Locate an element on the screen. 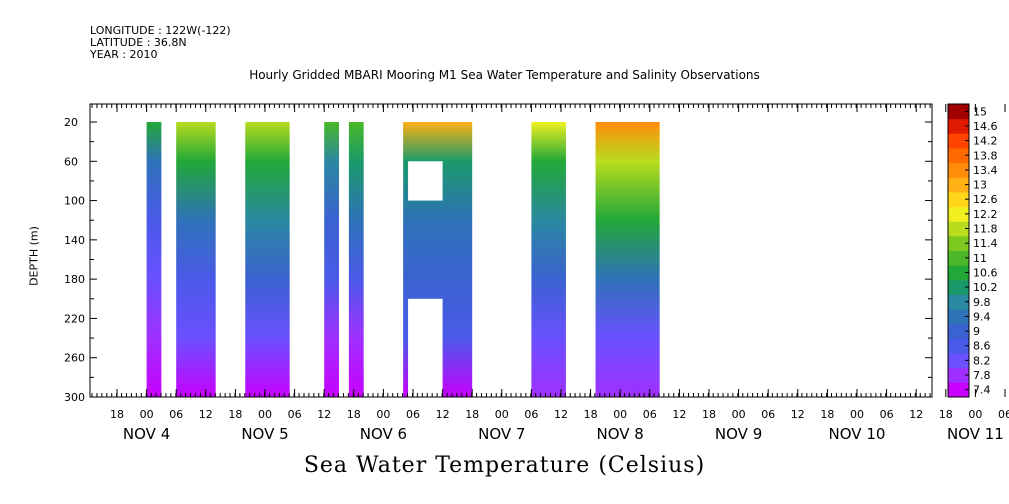  colorbar-tick-label: 11 is located at coordinates (980, 258).